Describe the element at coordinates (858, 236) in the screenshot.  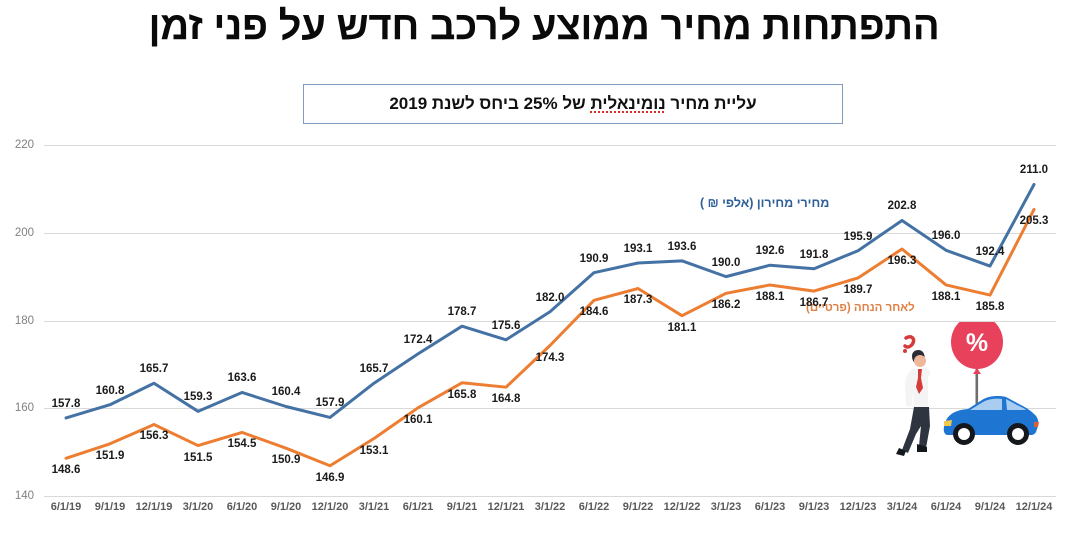
I see `data-label: 195.9` at that location.